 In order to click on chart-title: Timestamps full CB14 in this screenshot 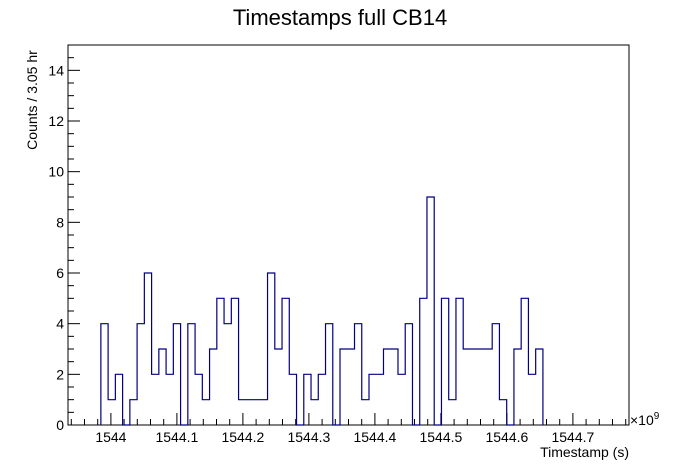, I will do `click(340, 17)`.